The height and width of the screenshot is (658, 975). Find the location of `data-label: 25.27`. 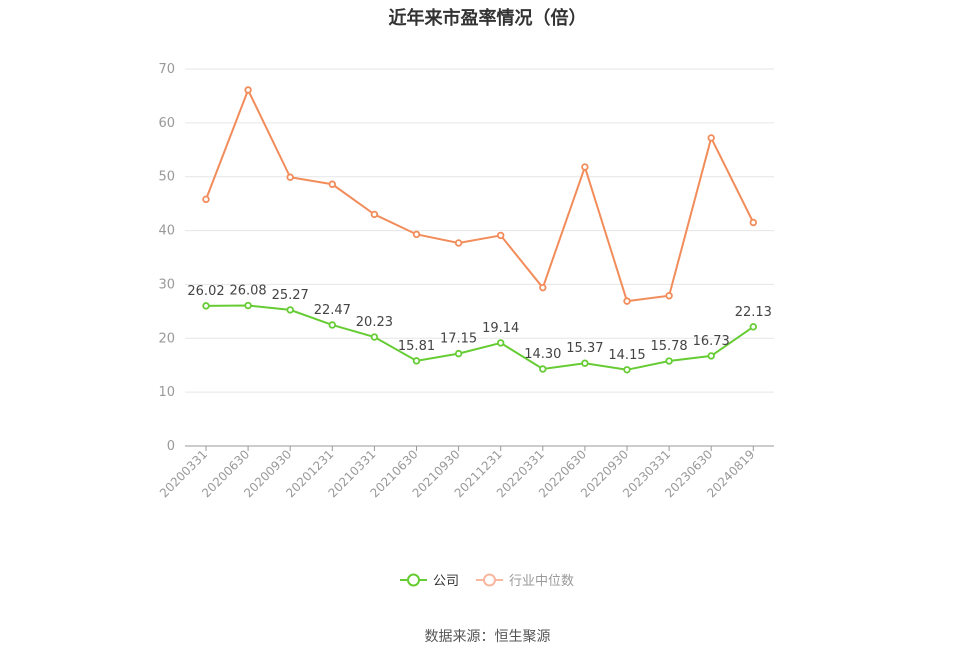

data-label: 25.27 is located at coordinates (290, 295).